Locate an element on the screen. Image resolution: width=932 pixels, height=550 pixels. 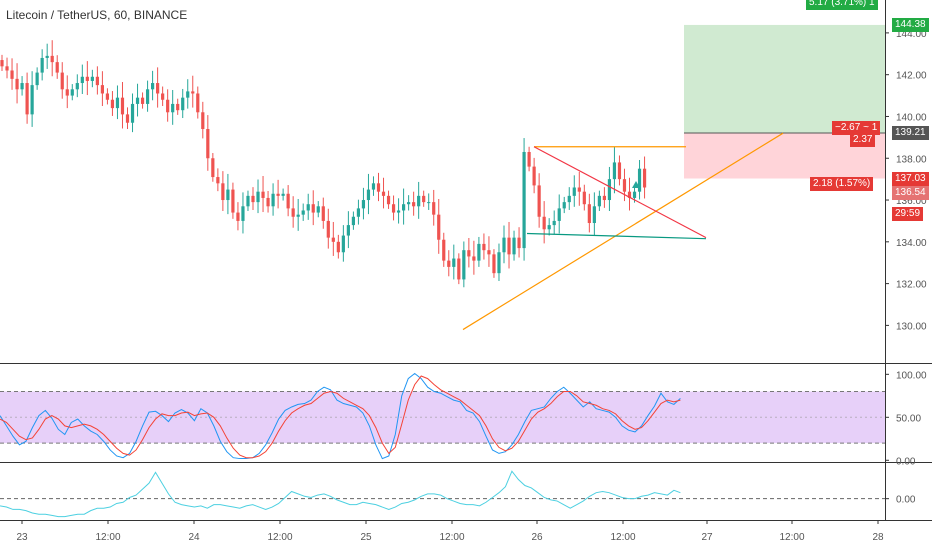
stop-percent-tag: 2.18 (1.57%) is located at coordinates (842, 184).